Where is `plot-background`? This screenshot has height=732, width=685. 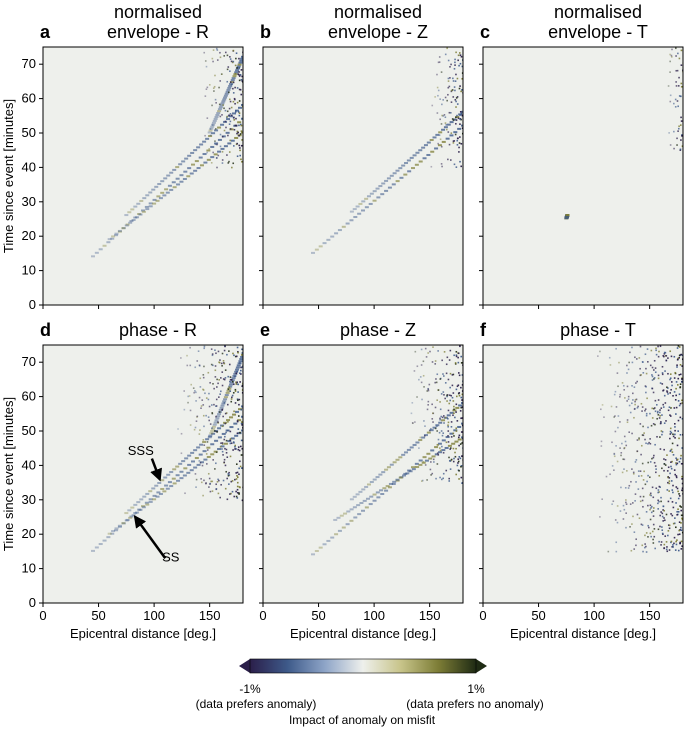 plot-background is located at coordinates (363, 176).